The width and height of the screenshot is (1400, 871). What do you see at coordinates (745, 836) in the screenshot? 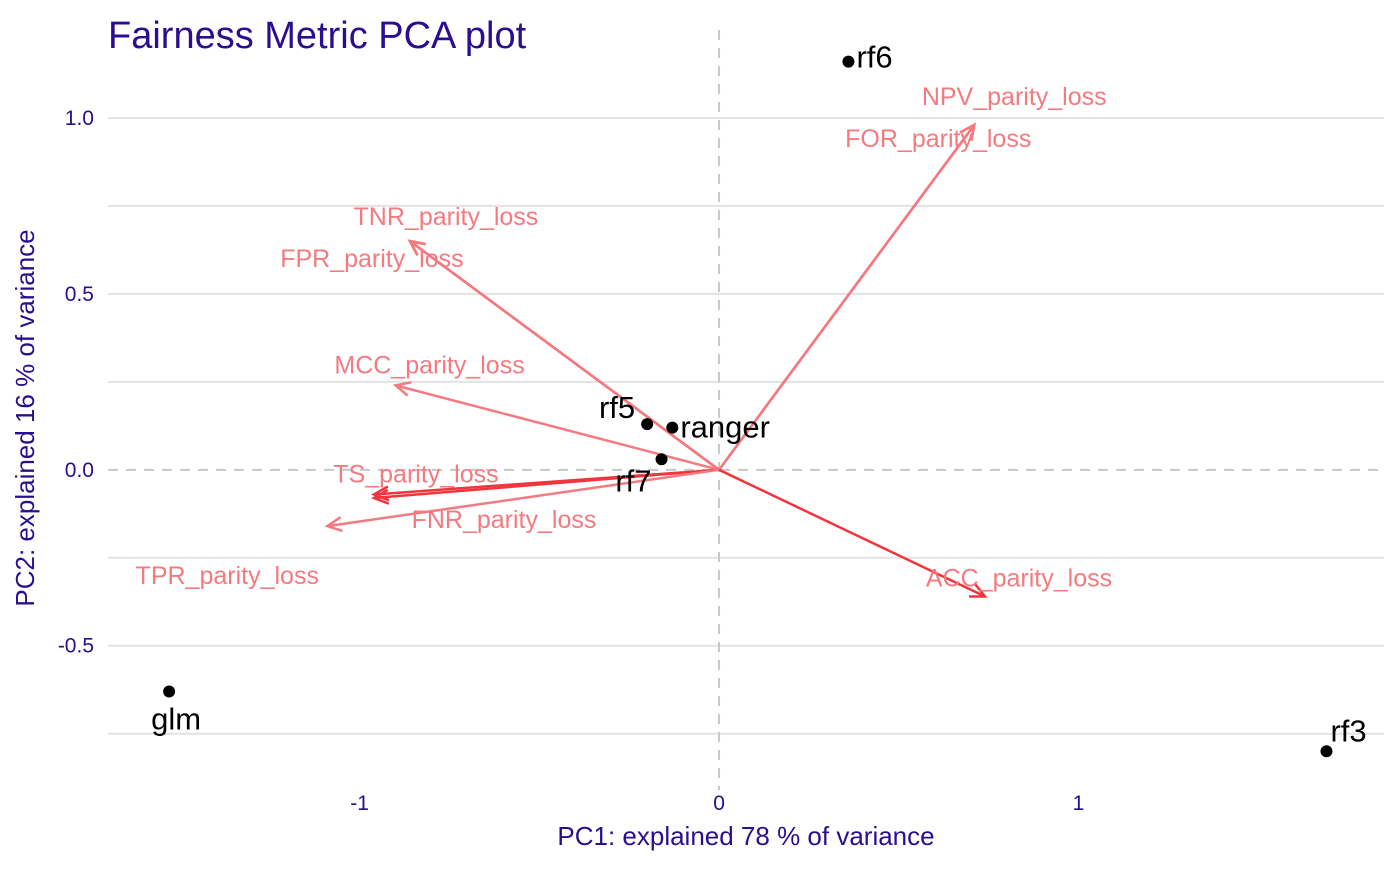
I see `x-axis-title: PC1: explained 78 % of variance` at bounding box center [745, 836].